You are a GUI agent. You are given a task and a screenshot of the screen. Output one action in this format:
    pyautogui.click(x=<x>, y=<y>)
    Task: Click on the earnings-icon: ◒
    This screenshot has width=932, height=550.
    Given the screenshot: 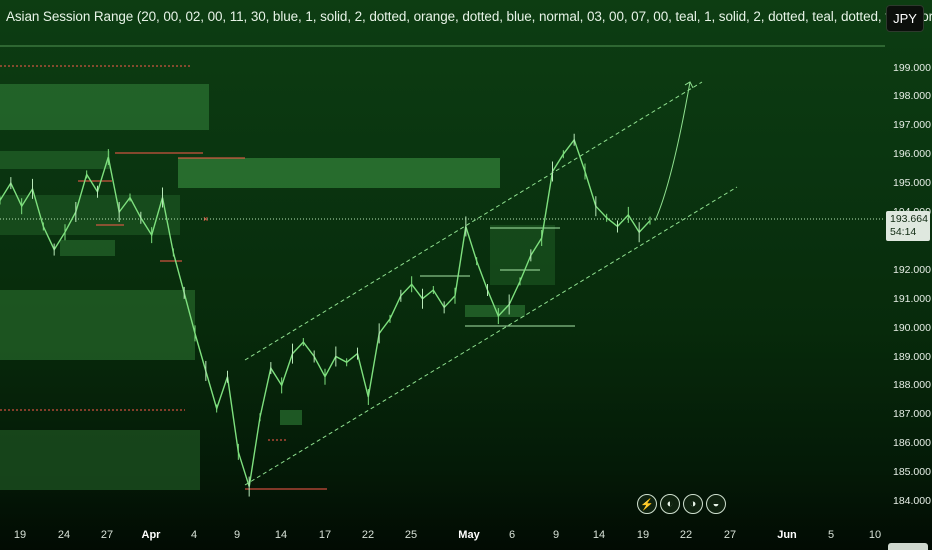 What is the action you would take?
    pyautogui.click(x=716, y=504)
    